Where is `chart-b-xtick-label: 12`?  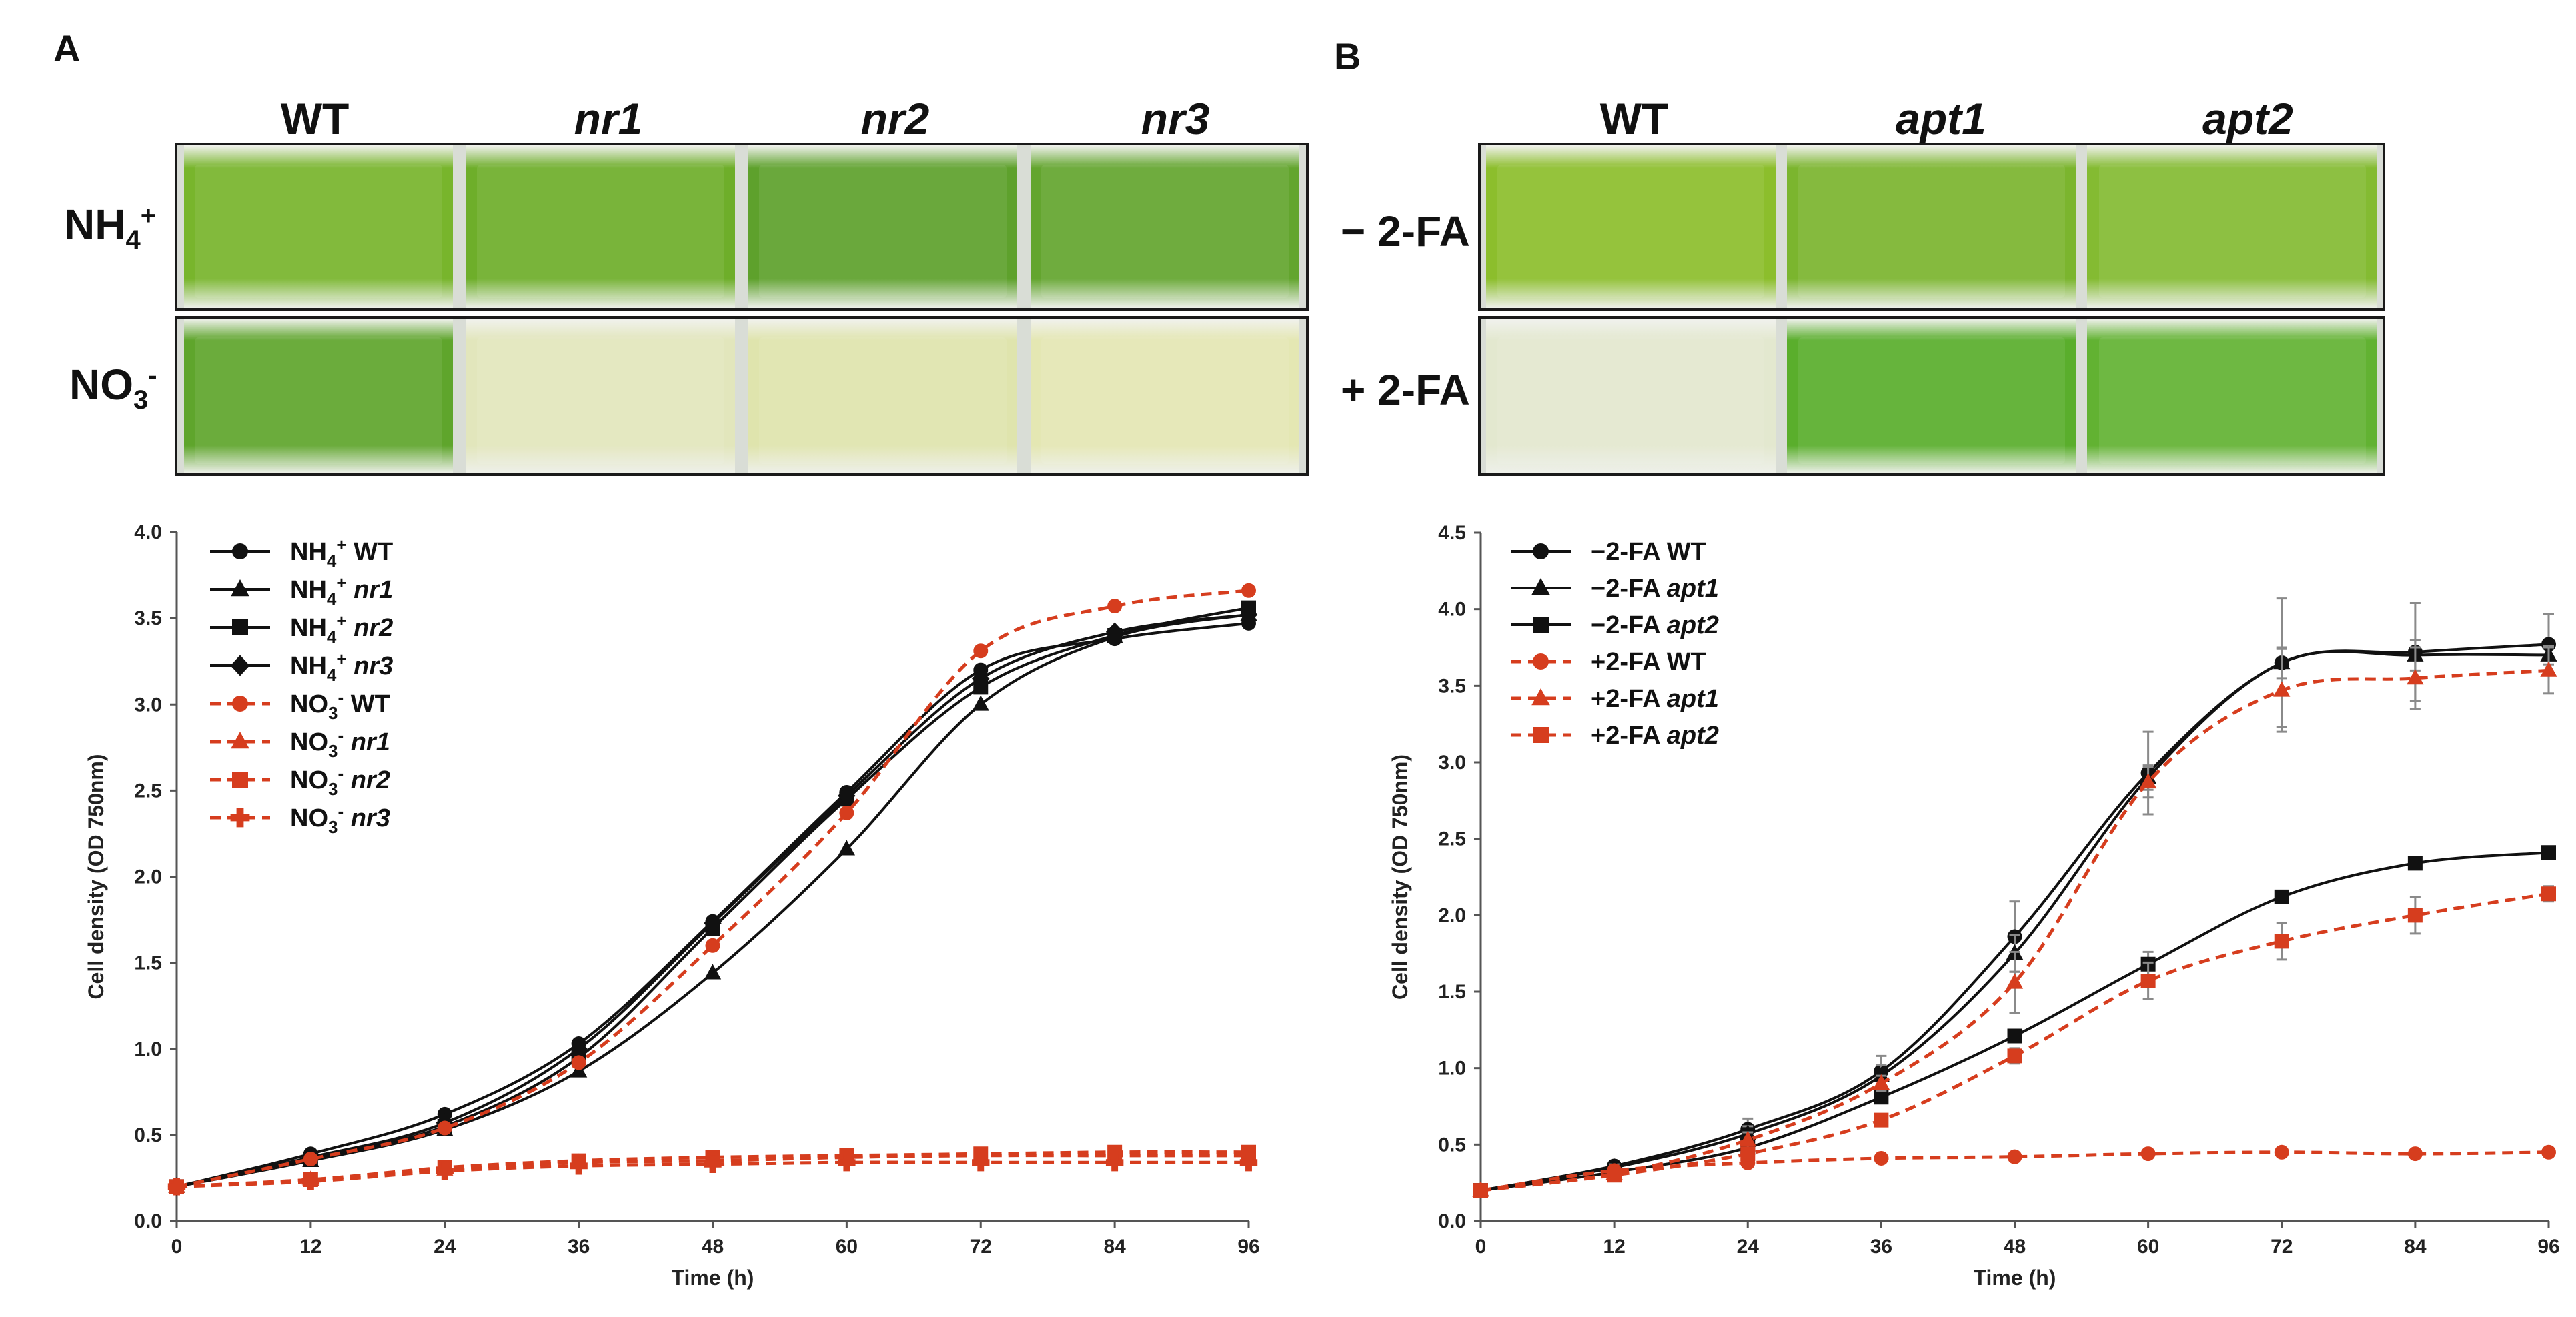 chart-b-xtick-label: 12 is located at coordinates (1614, 1247).